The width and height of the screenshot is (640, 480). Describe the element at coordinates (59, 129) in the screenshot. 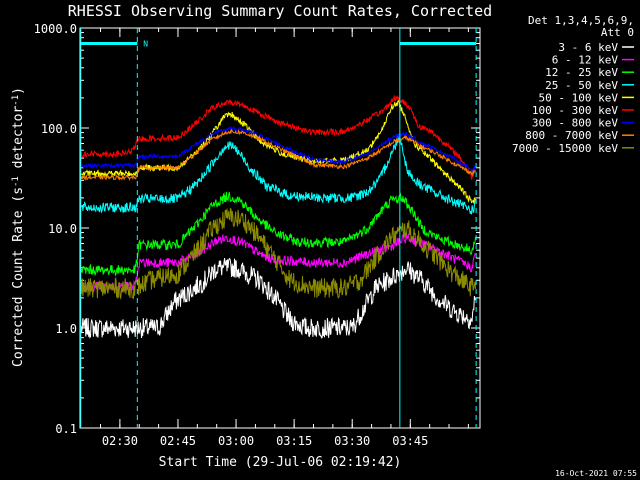

I see `y-tick-label: 100.0` at that location.